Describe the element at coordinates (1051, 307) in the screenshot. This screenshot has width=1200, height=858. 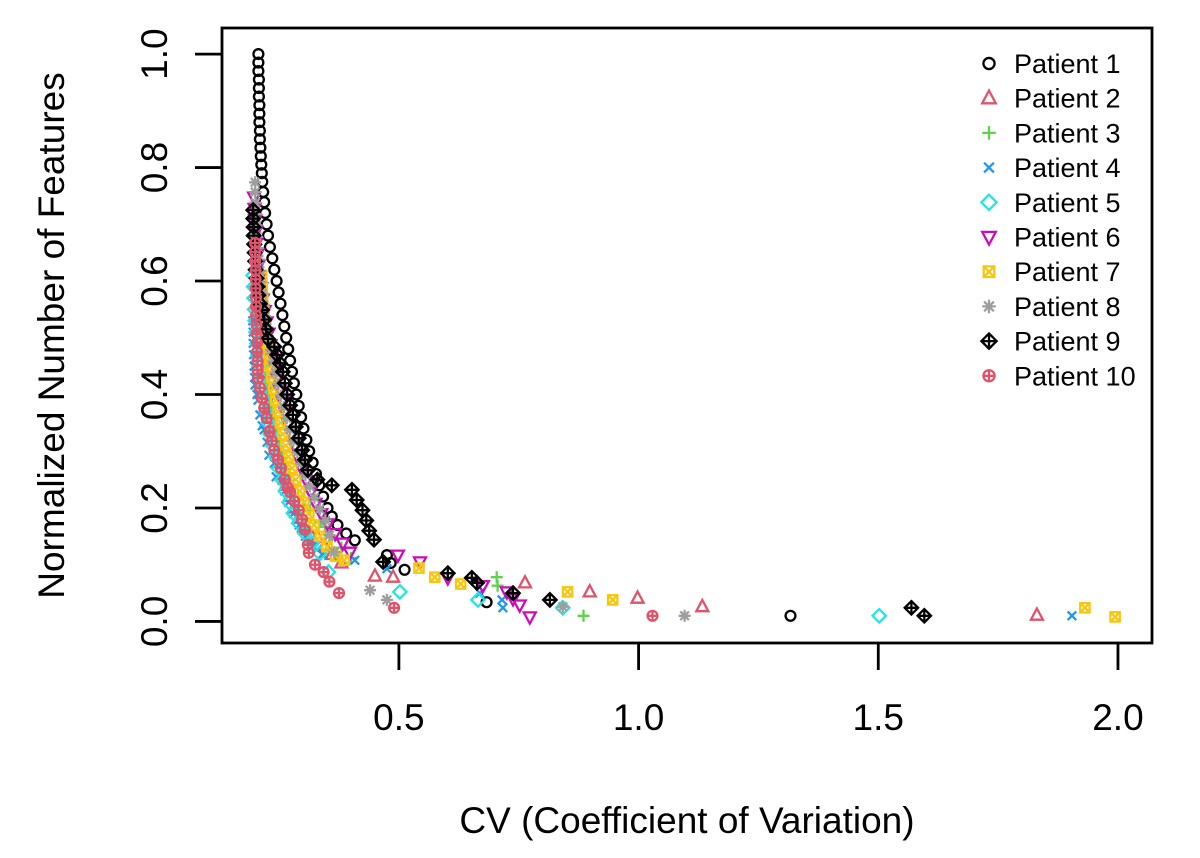
I see `legend-item-patient-8: Patient 8` at that location.